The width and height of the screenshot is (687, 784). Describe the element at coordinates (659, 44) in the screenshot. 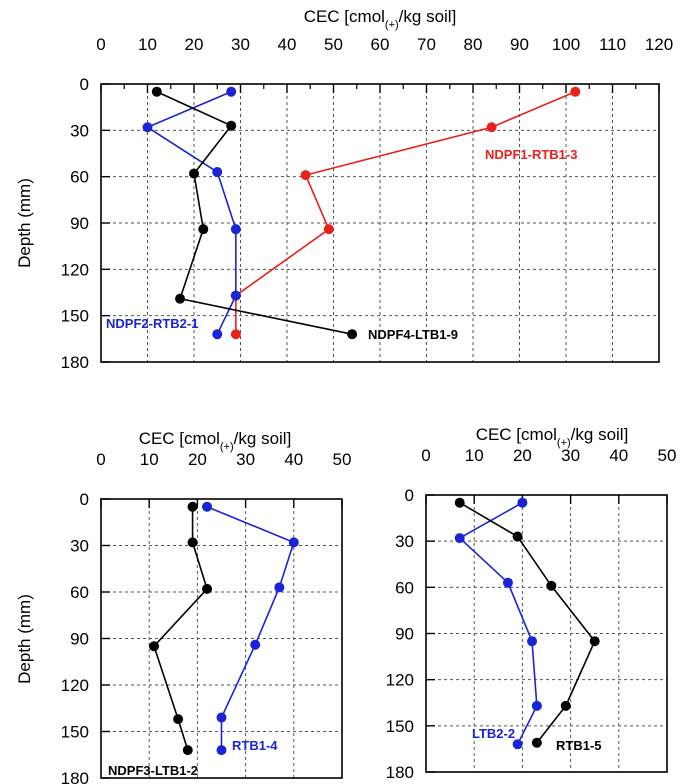

I see `x-tick-label: 120` at that location.